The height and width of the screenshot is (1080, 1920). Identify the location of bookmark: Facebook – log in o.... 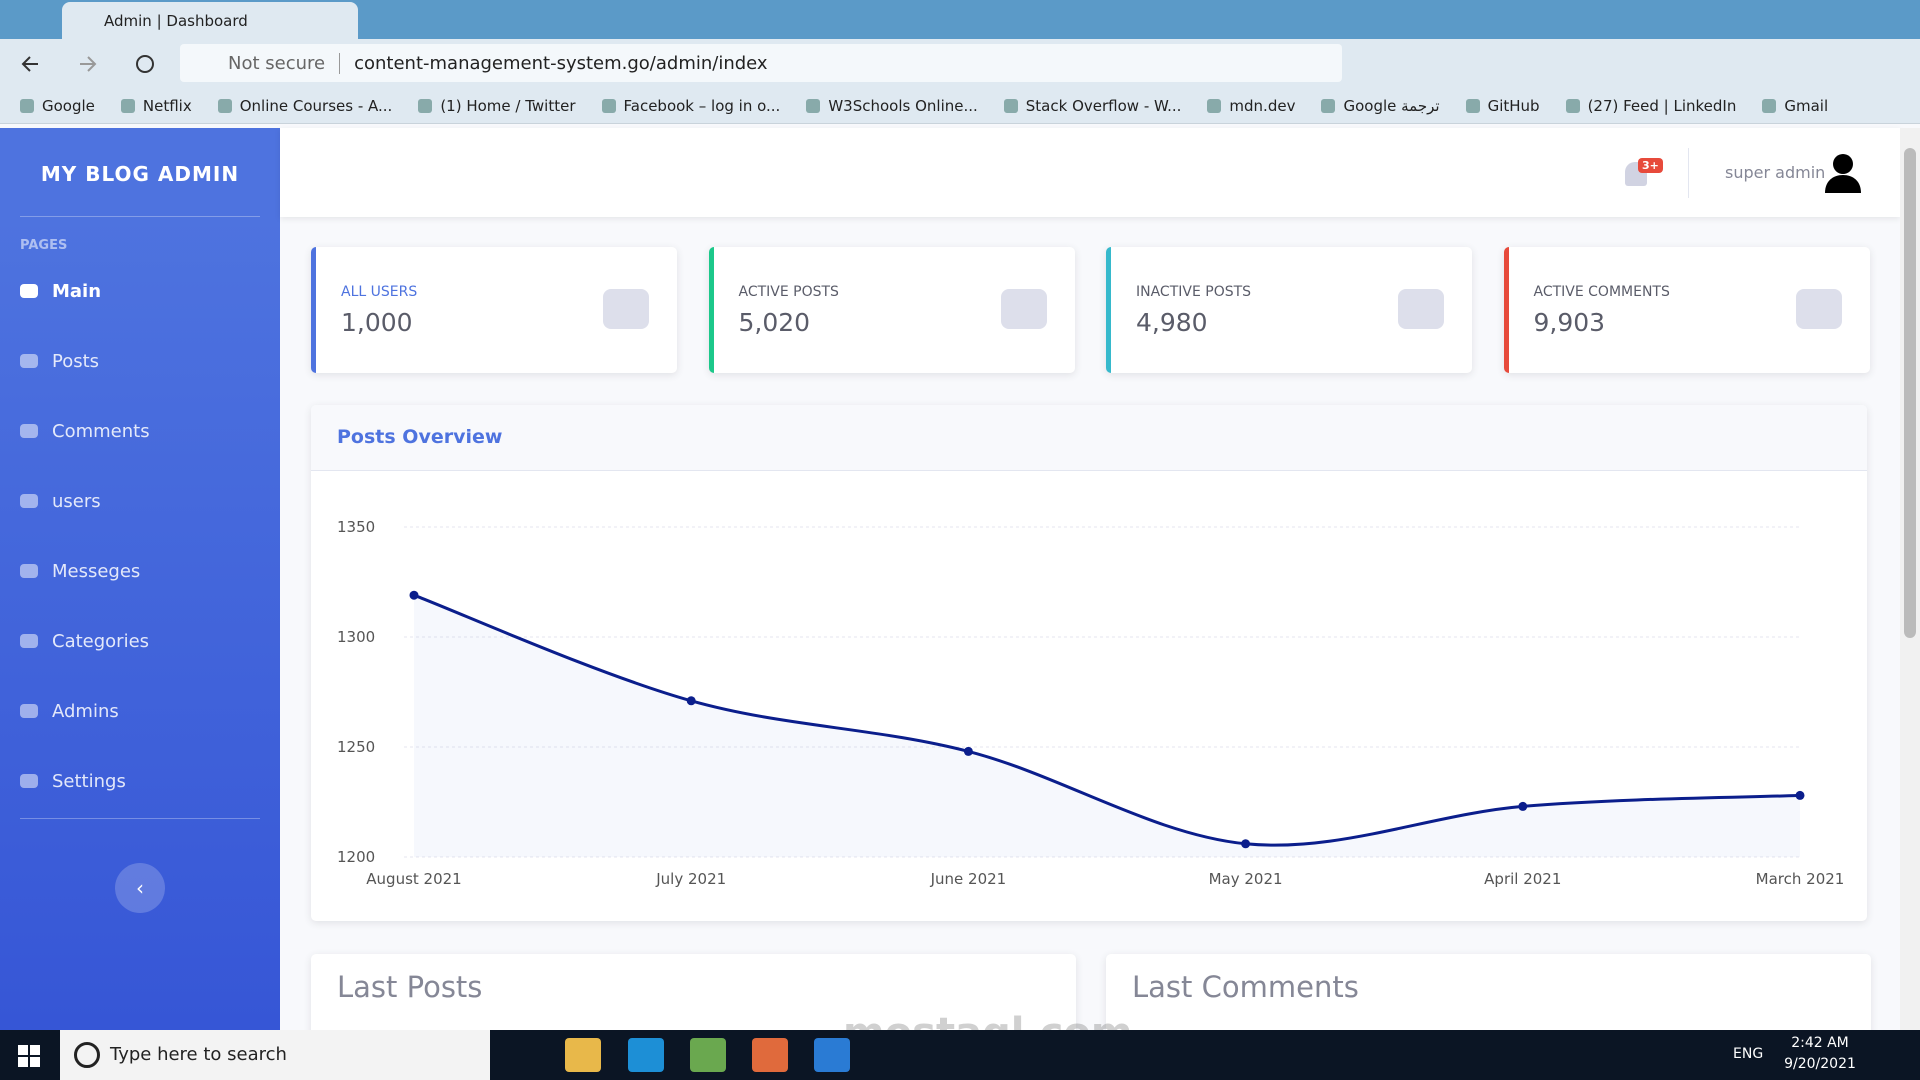
(691, 106).